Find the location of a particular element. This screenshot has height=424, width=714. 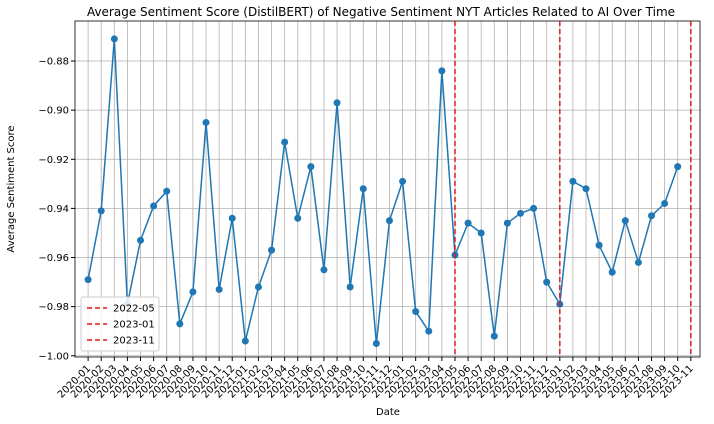

legend-box is located at coordinates (120, 324).